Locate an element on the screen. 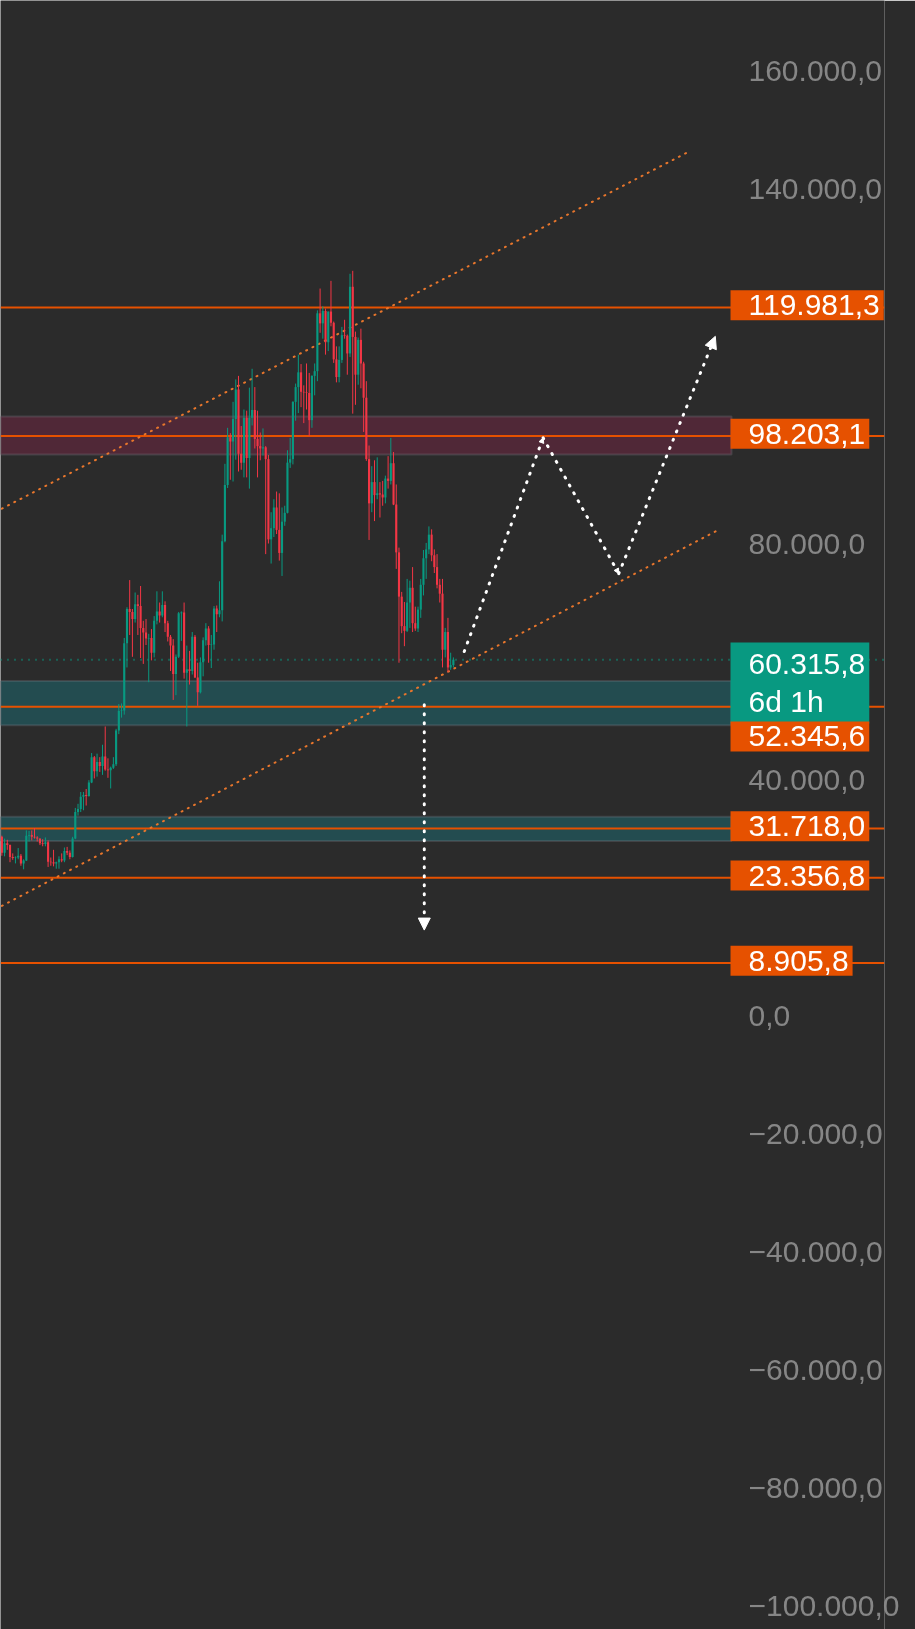 The width and height of the screenshot is (915, 1629). ref-line-label: 31.718,0 is located at coordinates (807, 826).